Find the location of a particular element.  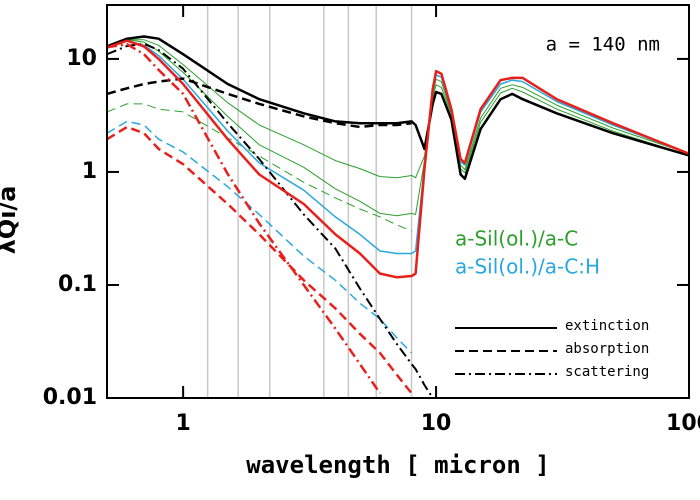

x-tick-label: 10 is located at coordinates (436, 423).